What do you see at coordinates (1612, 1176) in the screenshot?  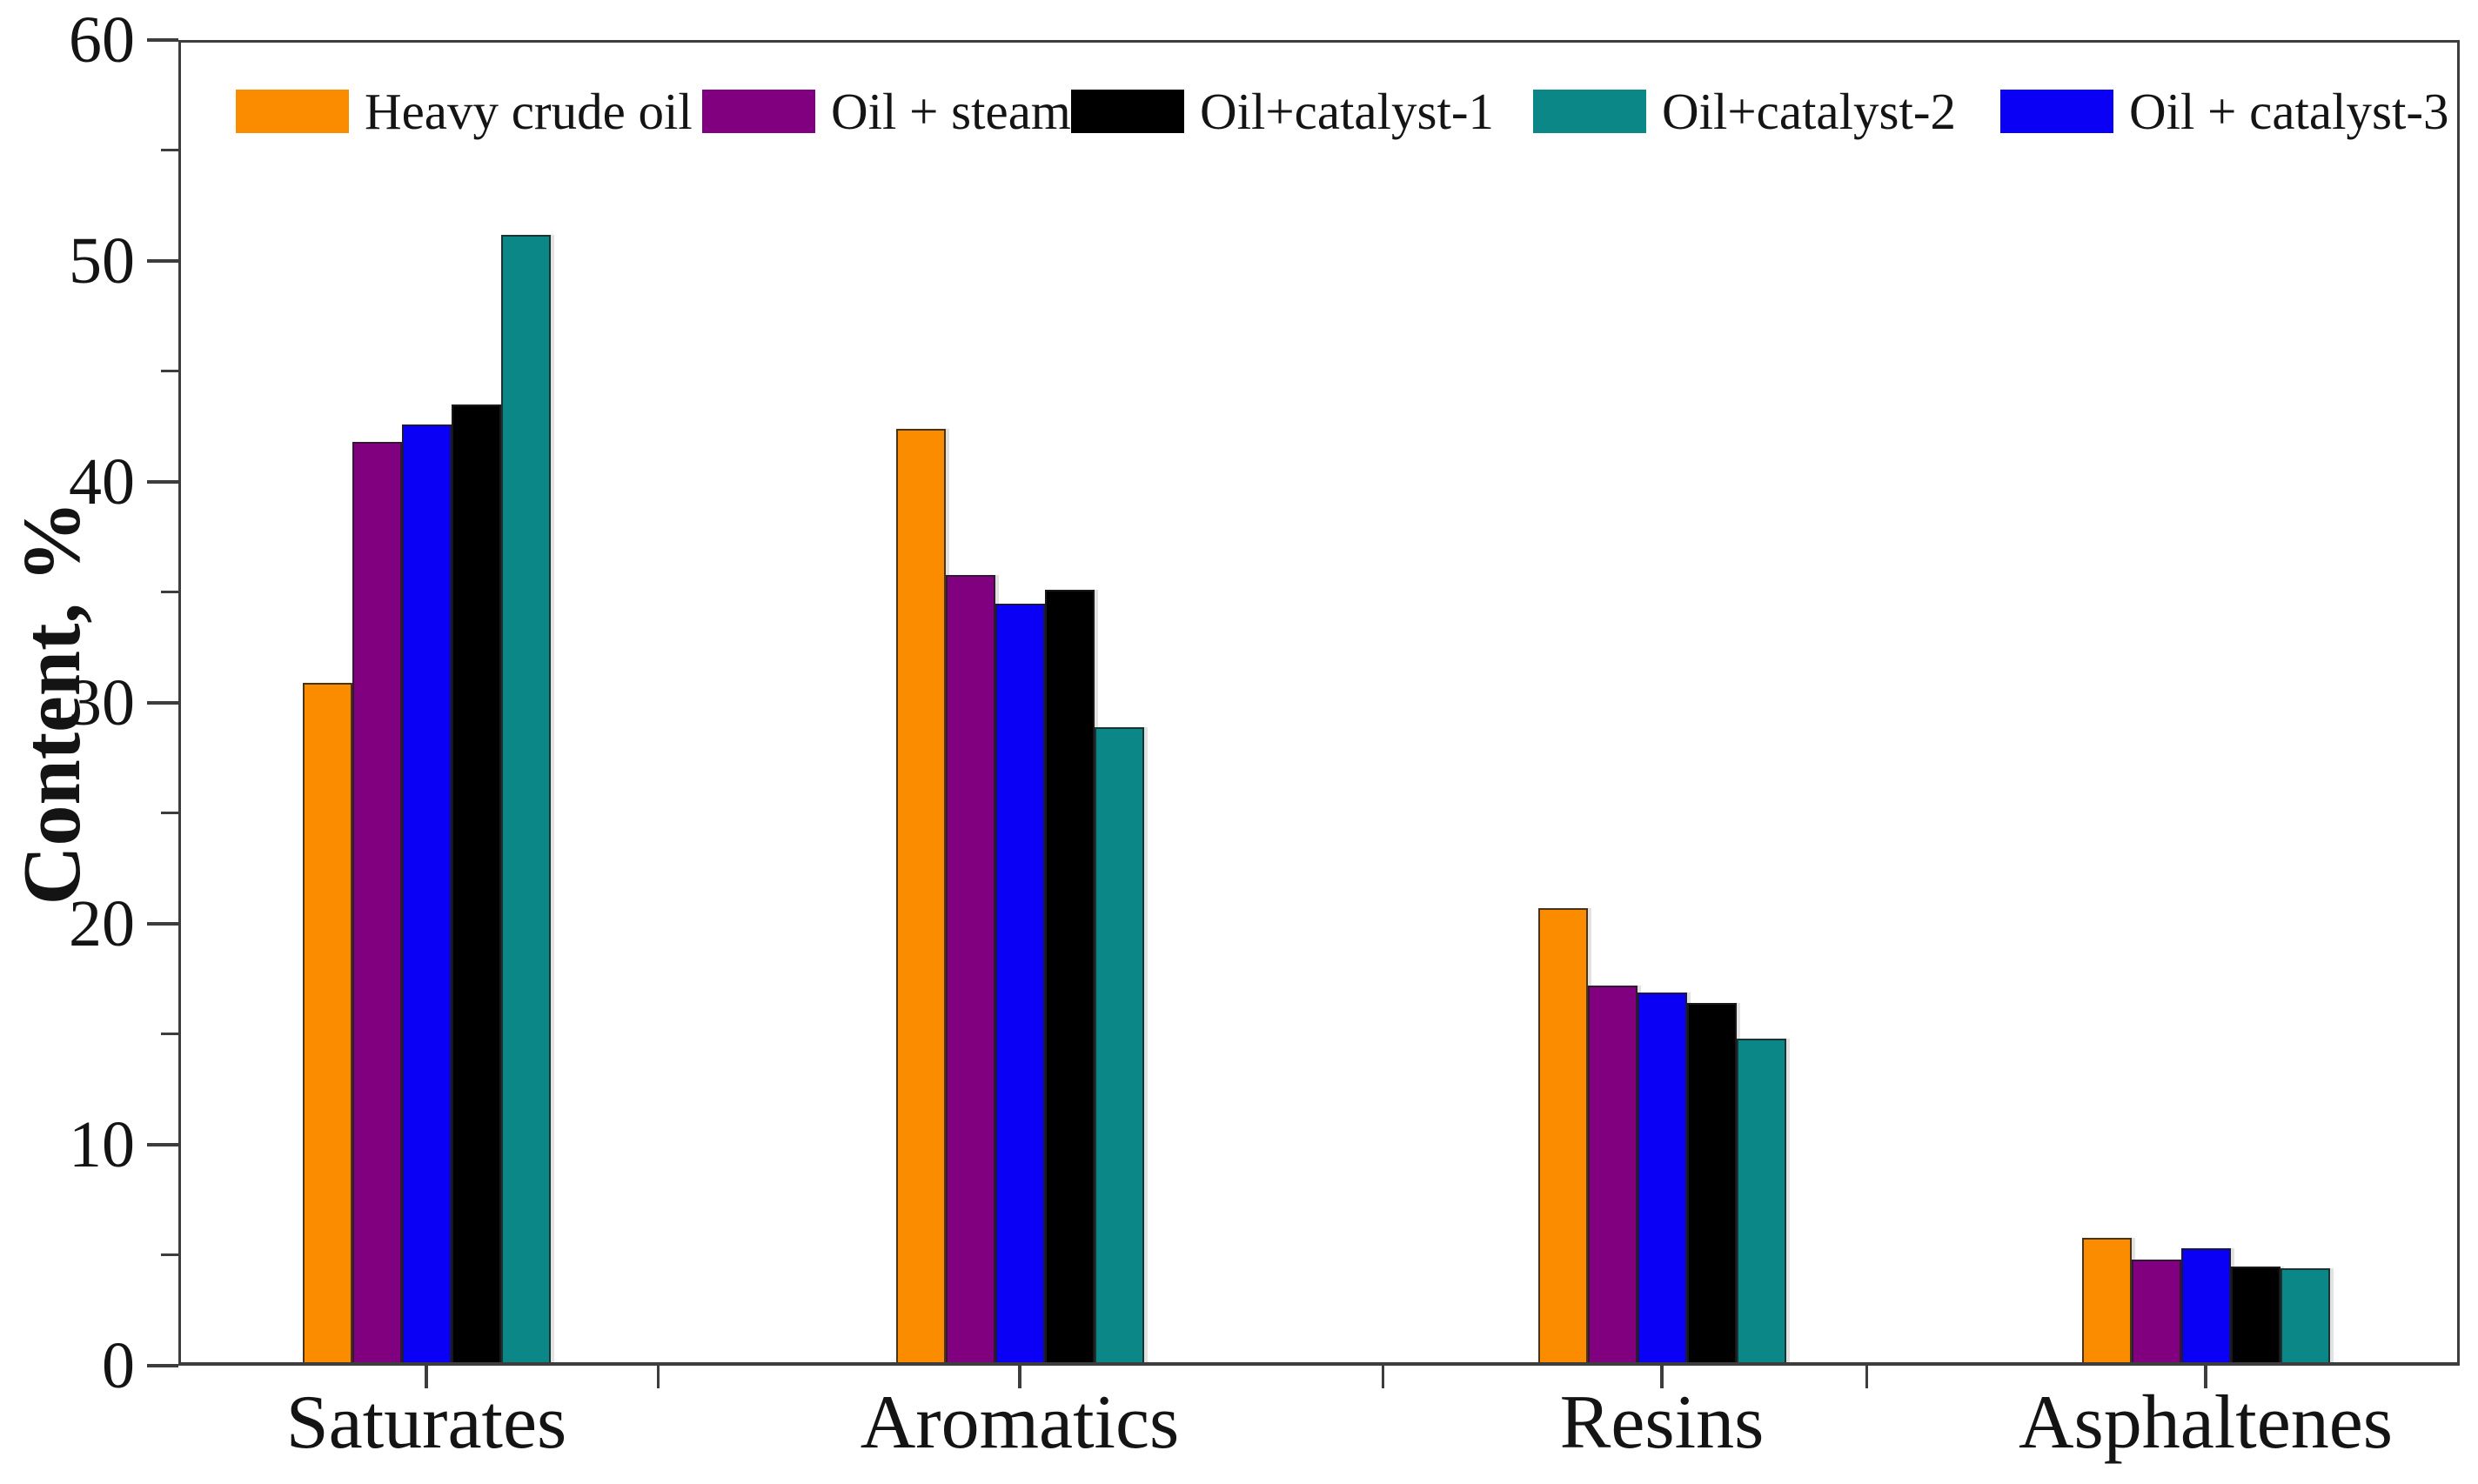 I see `bar-oil-steam-resins` at bounding box center [1612, 1176].